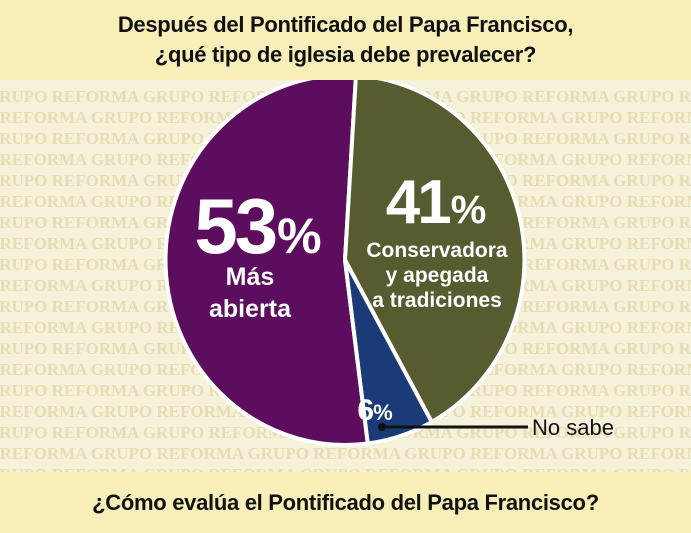  Describe the element at coordinates (388, 352) in the screenshot. I see `slice-no-sabe` at that location.